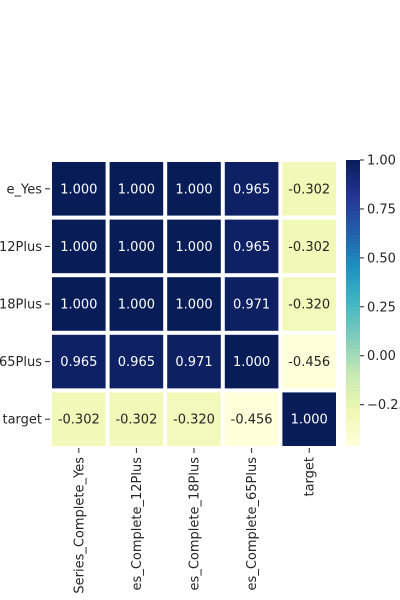  Describe the element at coordinates (25, 305) in the screenshot. I see `y-axis-ticks: e_Yes 12Plus 18Plus 65Plus target` at that location.